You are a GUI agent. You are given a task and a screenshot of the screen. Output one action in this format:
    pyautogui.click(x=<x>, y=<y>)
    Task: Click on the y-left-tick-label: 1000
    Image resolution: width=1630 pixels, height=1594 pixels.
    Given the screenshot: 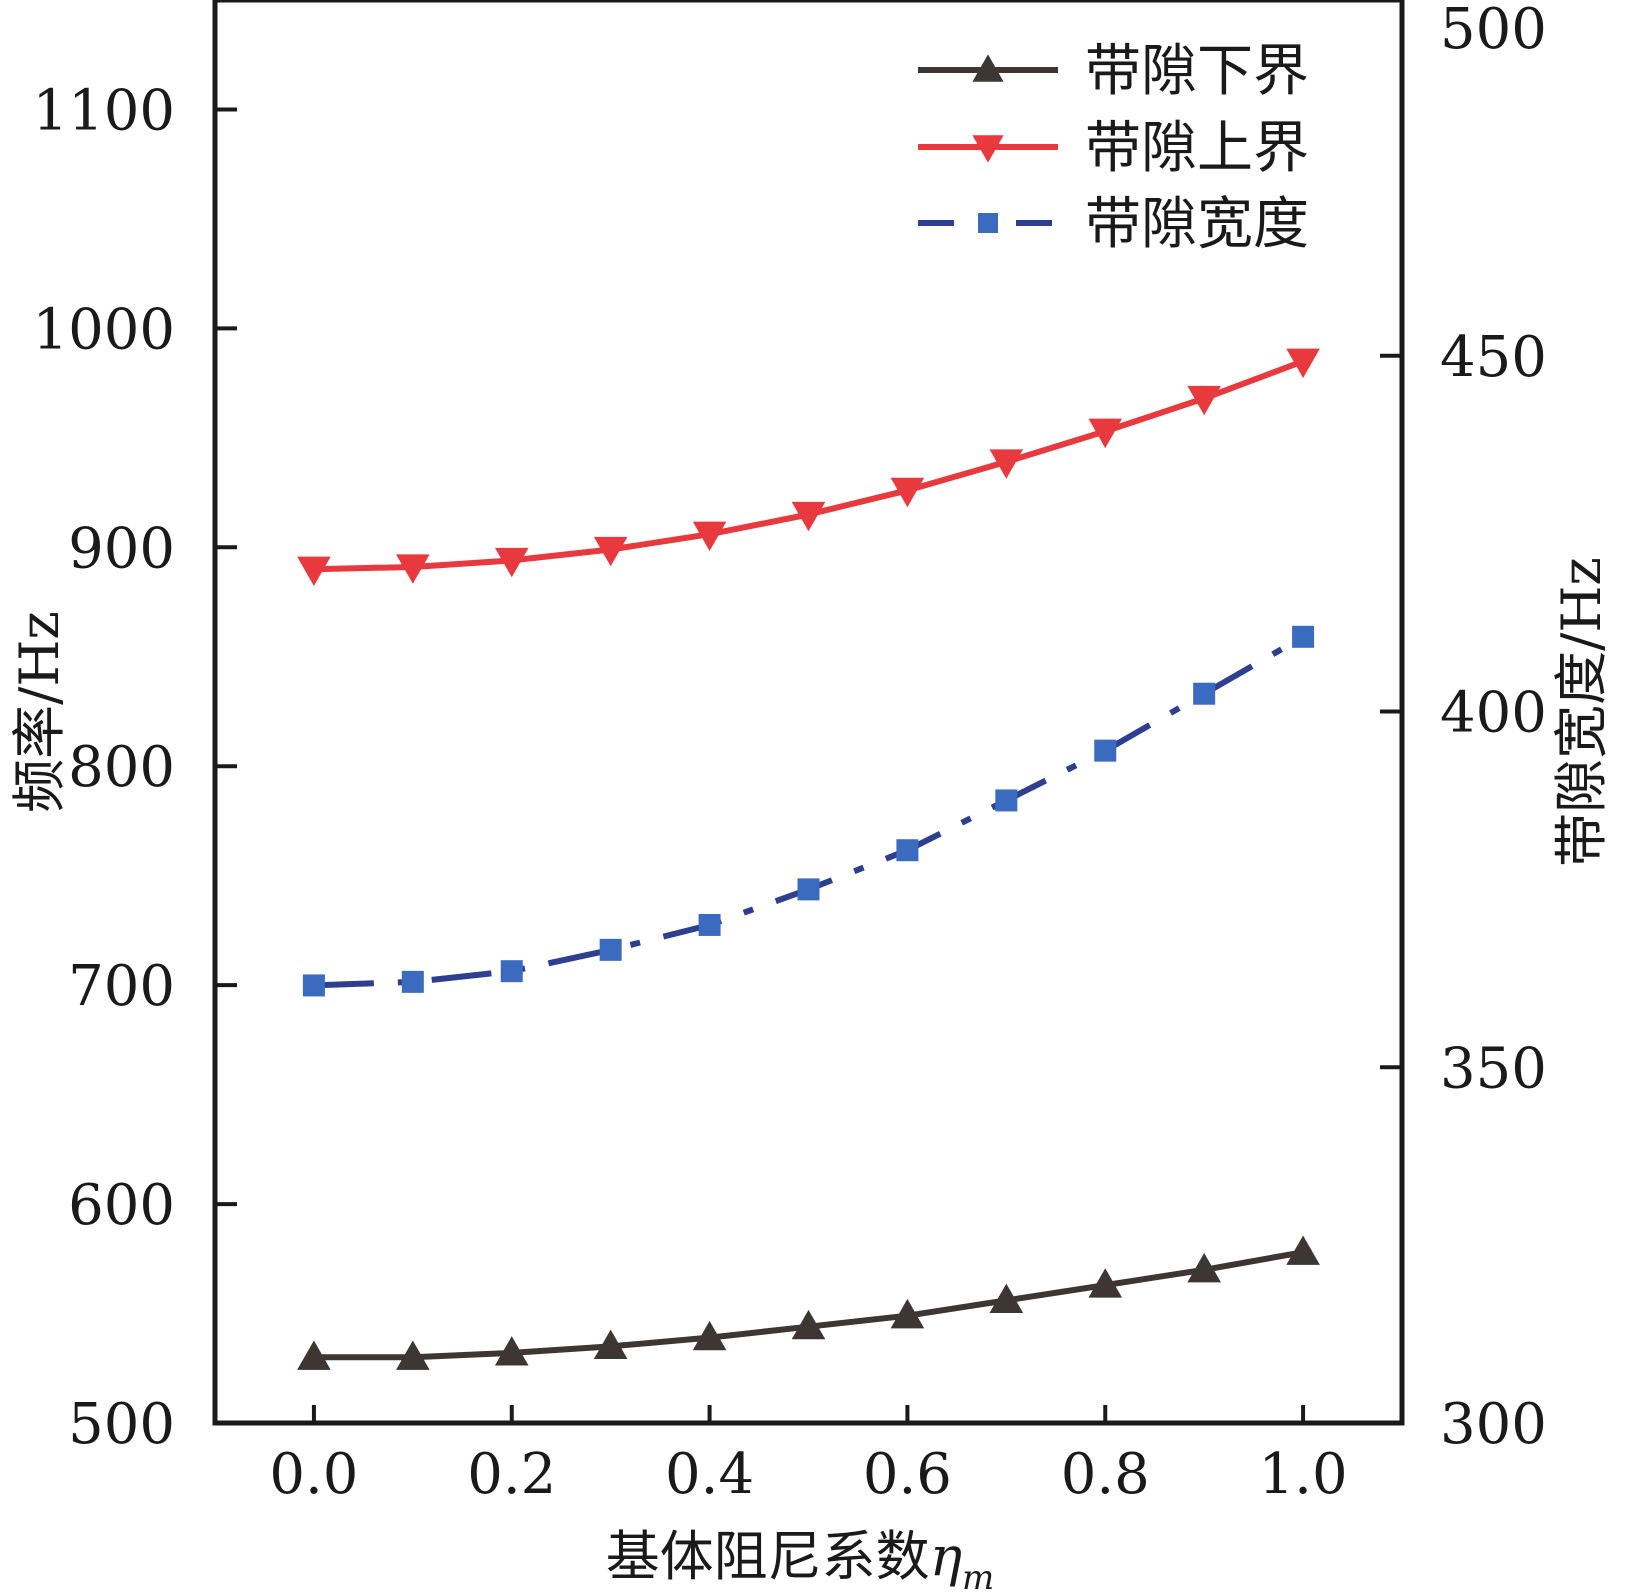 What is the action you would take?
    pyautogui.click(x=103, y=329)
    